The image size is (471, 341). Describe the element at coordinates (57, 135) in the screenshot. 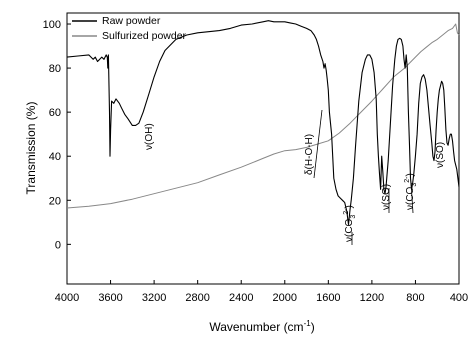

I see `y-axis-ticks: 0 20 40 60 80 100` at that location.